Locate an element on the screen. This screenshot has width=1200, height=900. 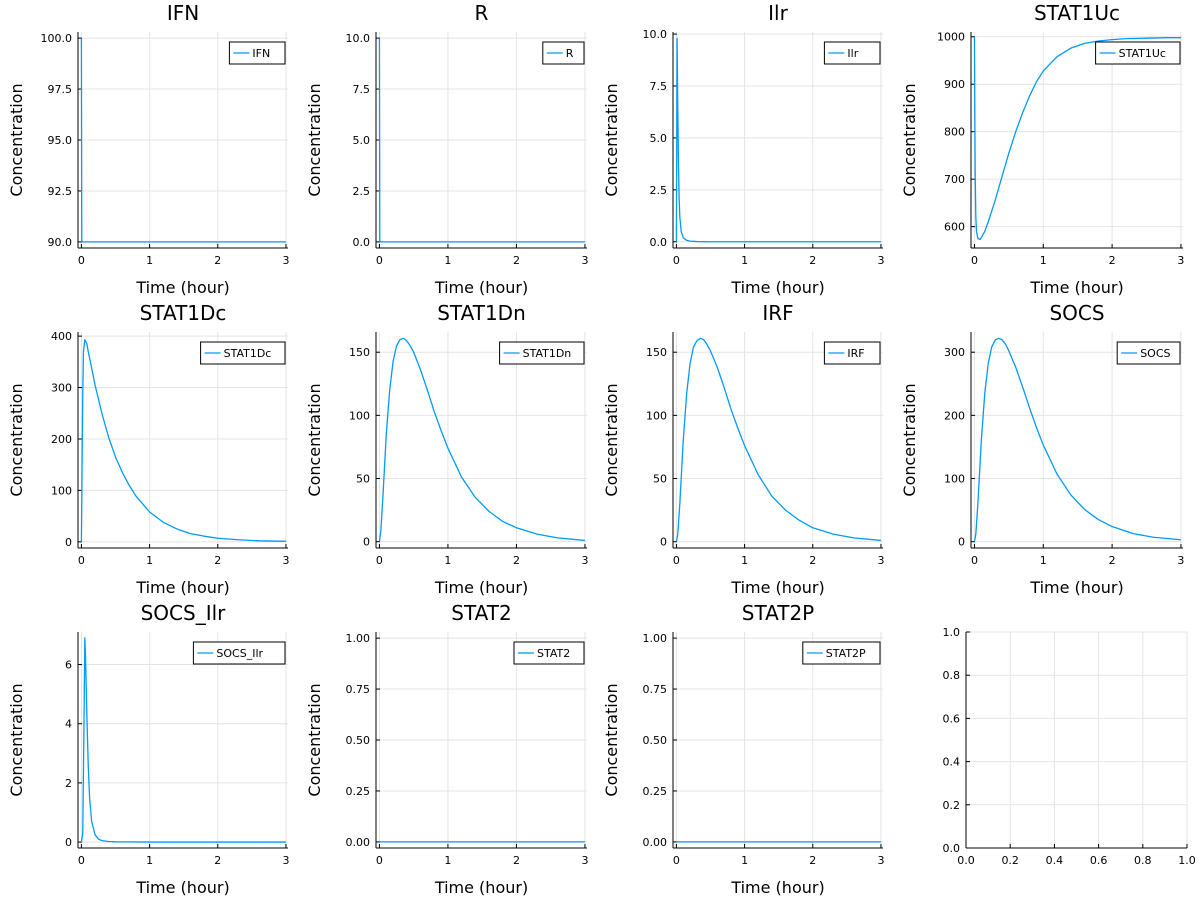
legend: STAT2P is located at coordinates (841, 653).